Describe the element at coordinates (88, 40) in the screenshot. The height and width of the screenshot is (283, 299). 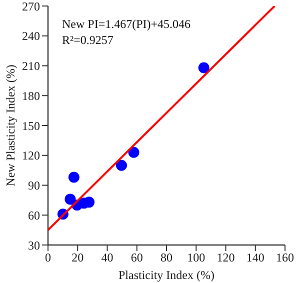
I see `annotation: R²=0.9257` at that location.